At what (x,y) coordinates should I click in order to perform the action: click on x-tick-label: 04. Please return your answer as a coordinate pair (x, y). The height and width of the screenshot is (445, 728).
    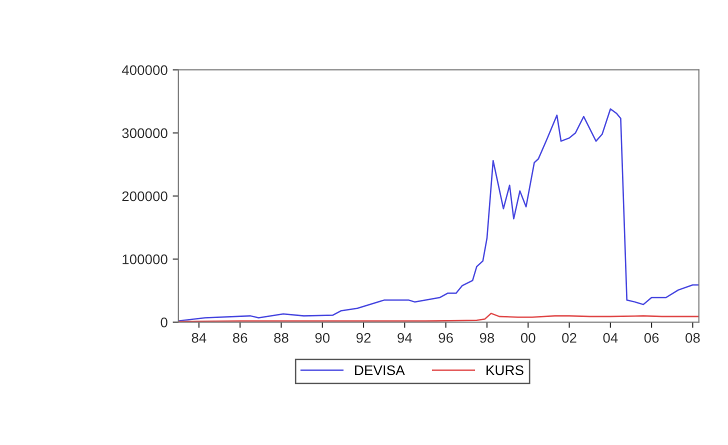
    Looking at the image, I should click on (610, 337).